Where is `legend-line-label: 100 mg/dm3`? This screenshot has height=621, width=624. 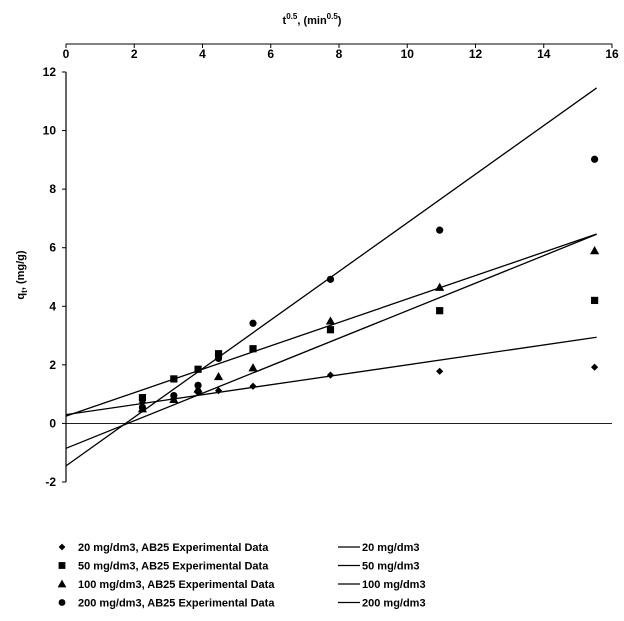 legend-line-label: 100 mg/dm3 is located at coordinates (394, 585).